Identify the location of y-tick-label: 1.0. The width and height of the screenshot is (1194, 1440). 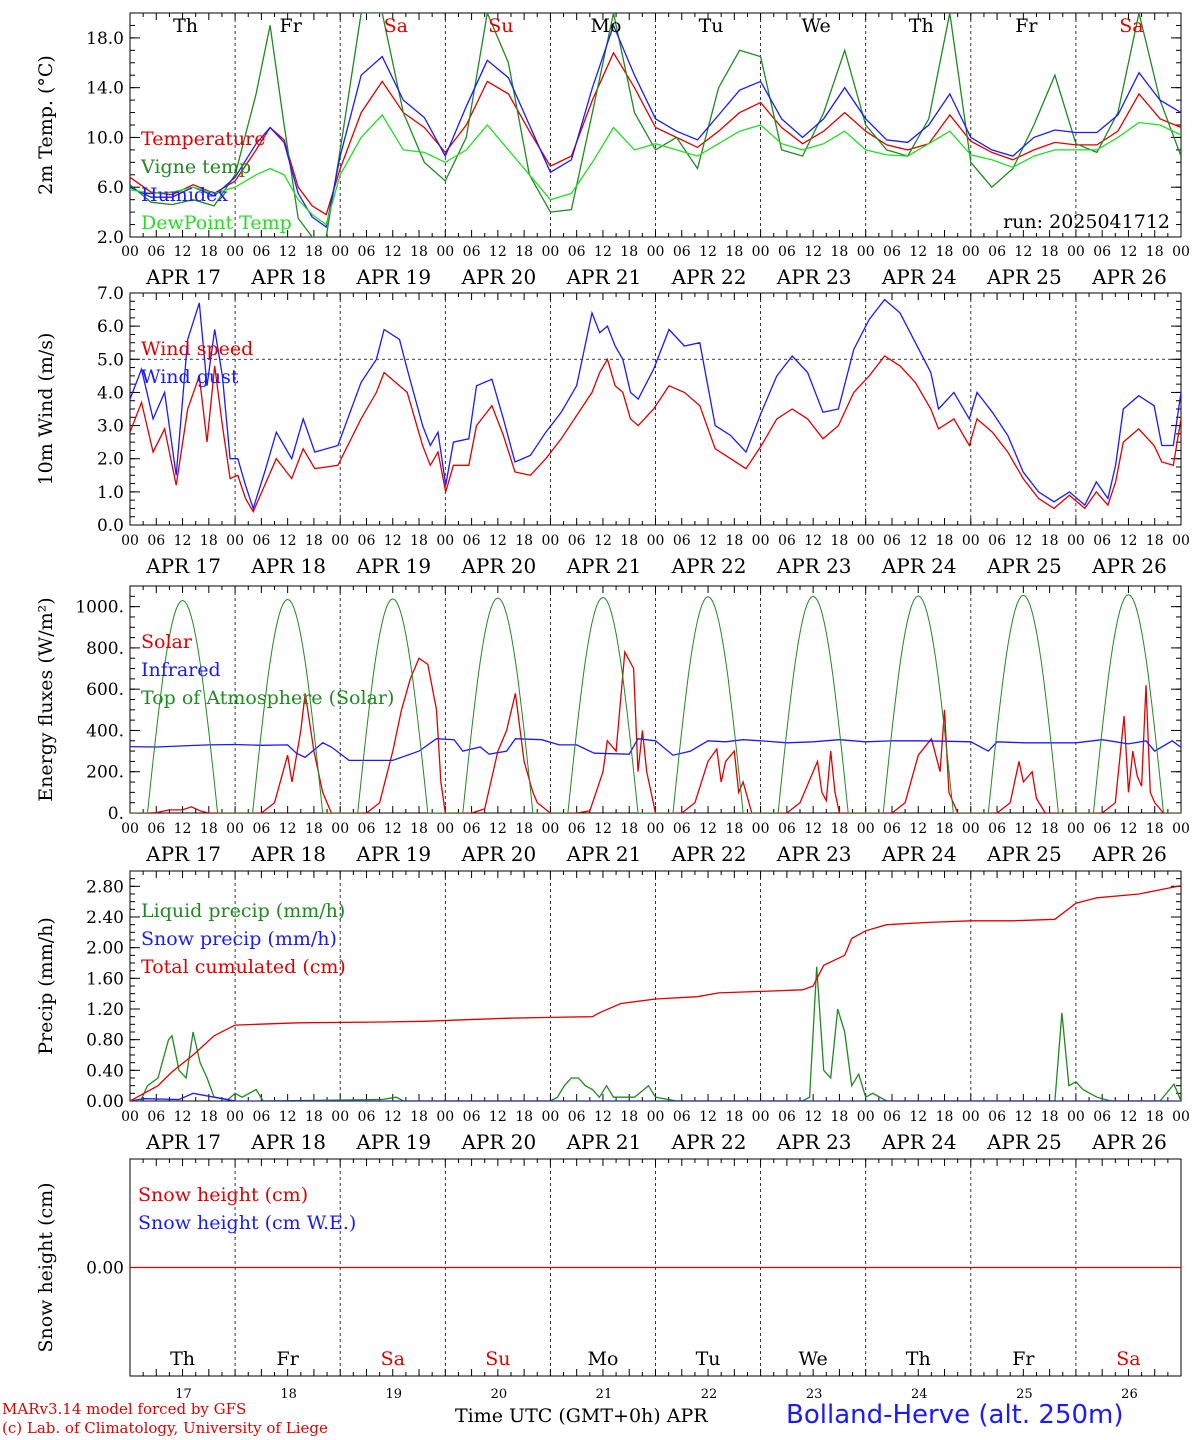
(110, 493).